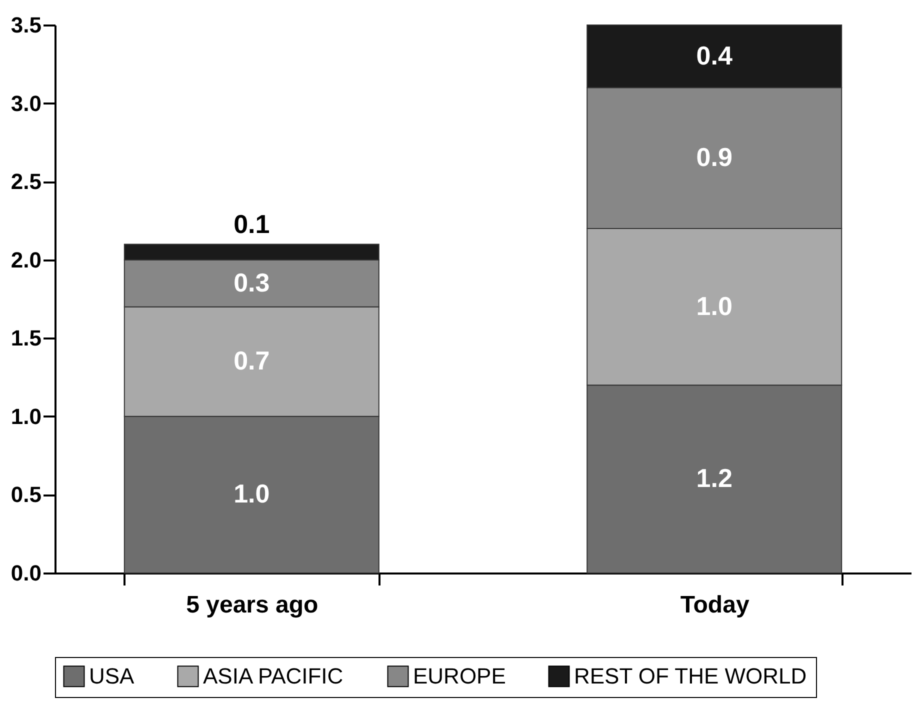 Image resolution: width=923 pixels, height=706 pixels. Describe the element at coordinates (26, 338) in the screenshot. I see `y-tick-label: 1.5` at that location.